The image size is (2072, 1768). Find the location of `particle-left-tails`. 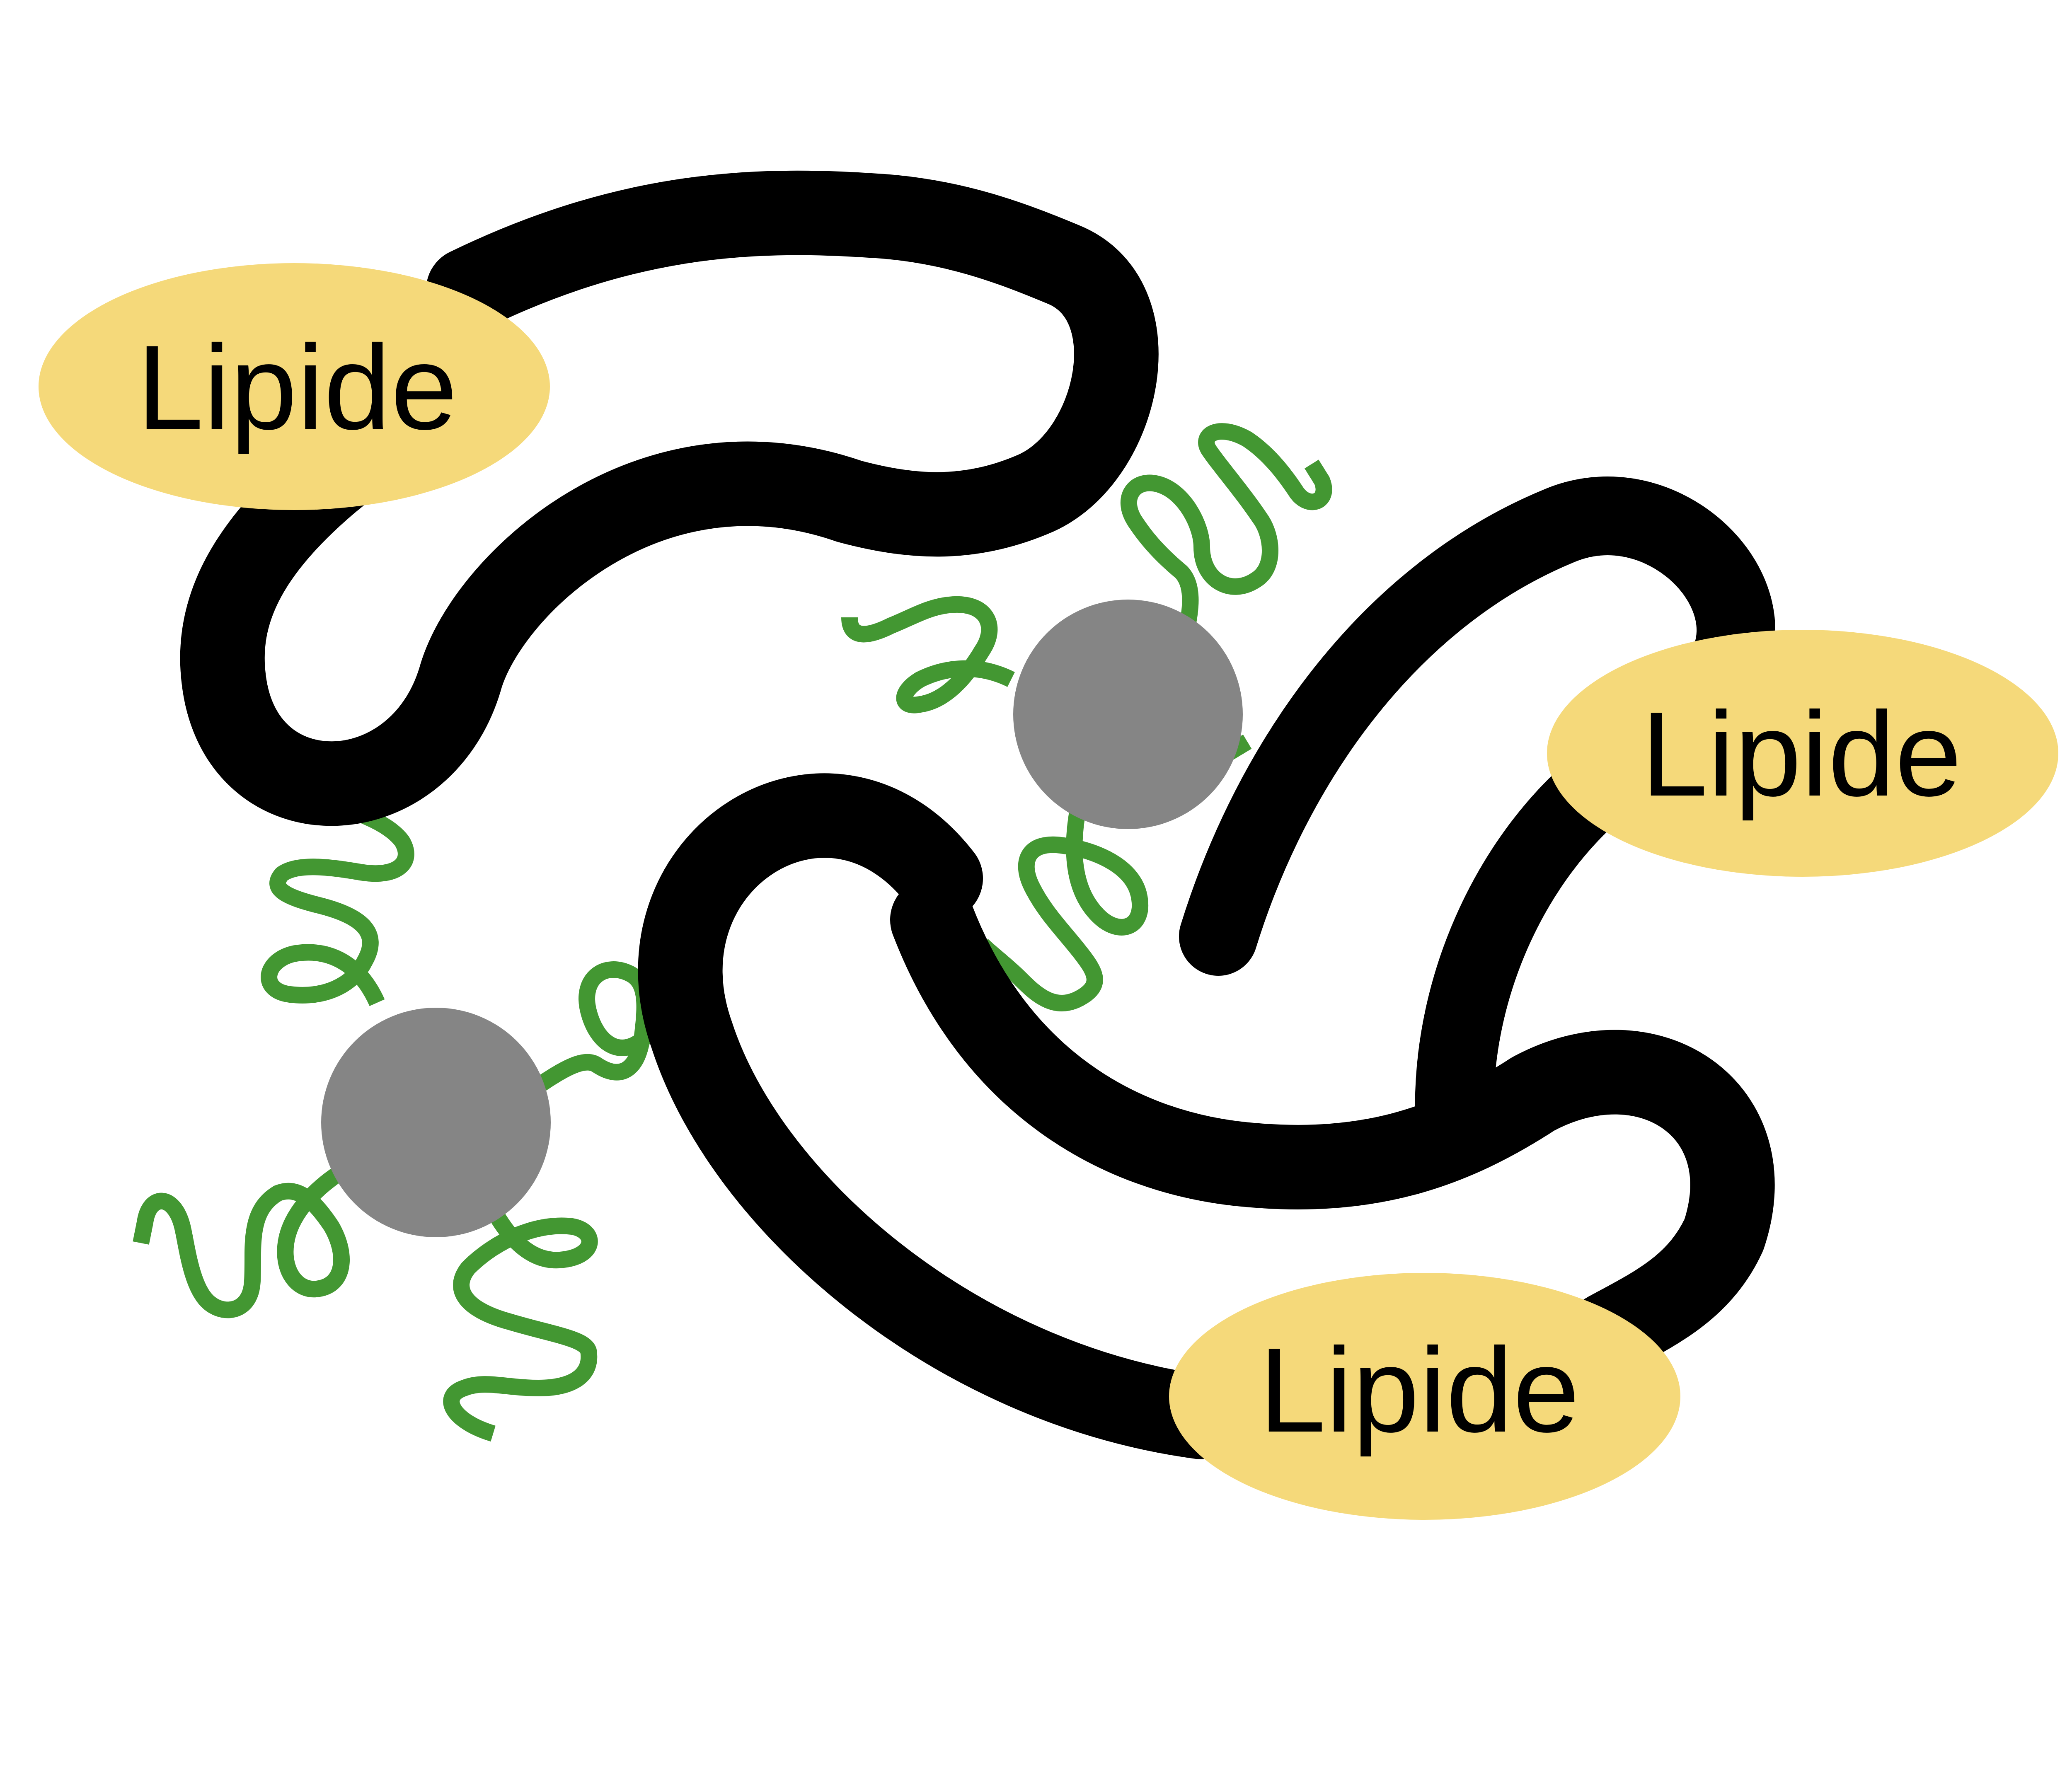

particle-left-tails is located at coordinates (393, 1123).